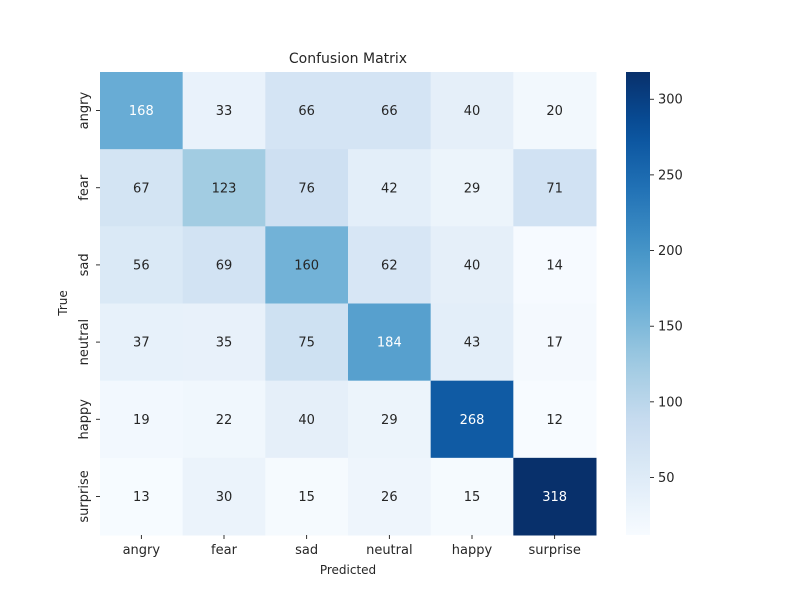 The width and height of the screenshot is (800, 600). I want to click on y-axis-label: True, so click(63, 303).